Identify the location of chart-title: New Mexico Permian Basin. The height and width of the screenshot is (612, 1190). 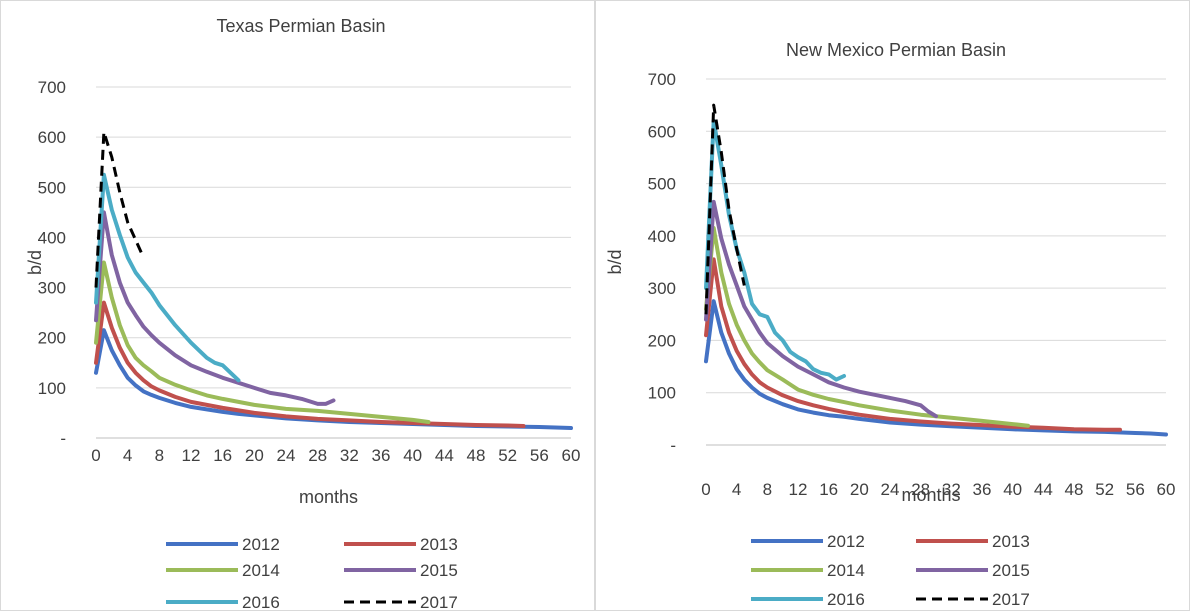
(896, 50).